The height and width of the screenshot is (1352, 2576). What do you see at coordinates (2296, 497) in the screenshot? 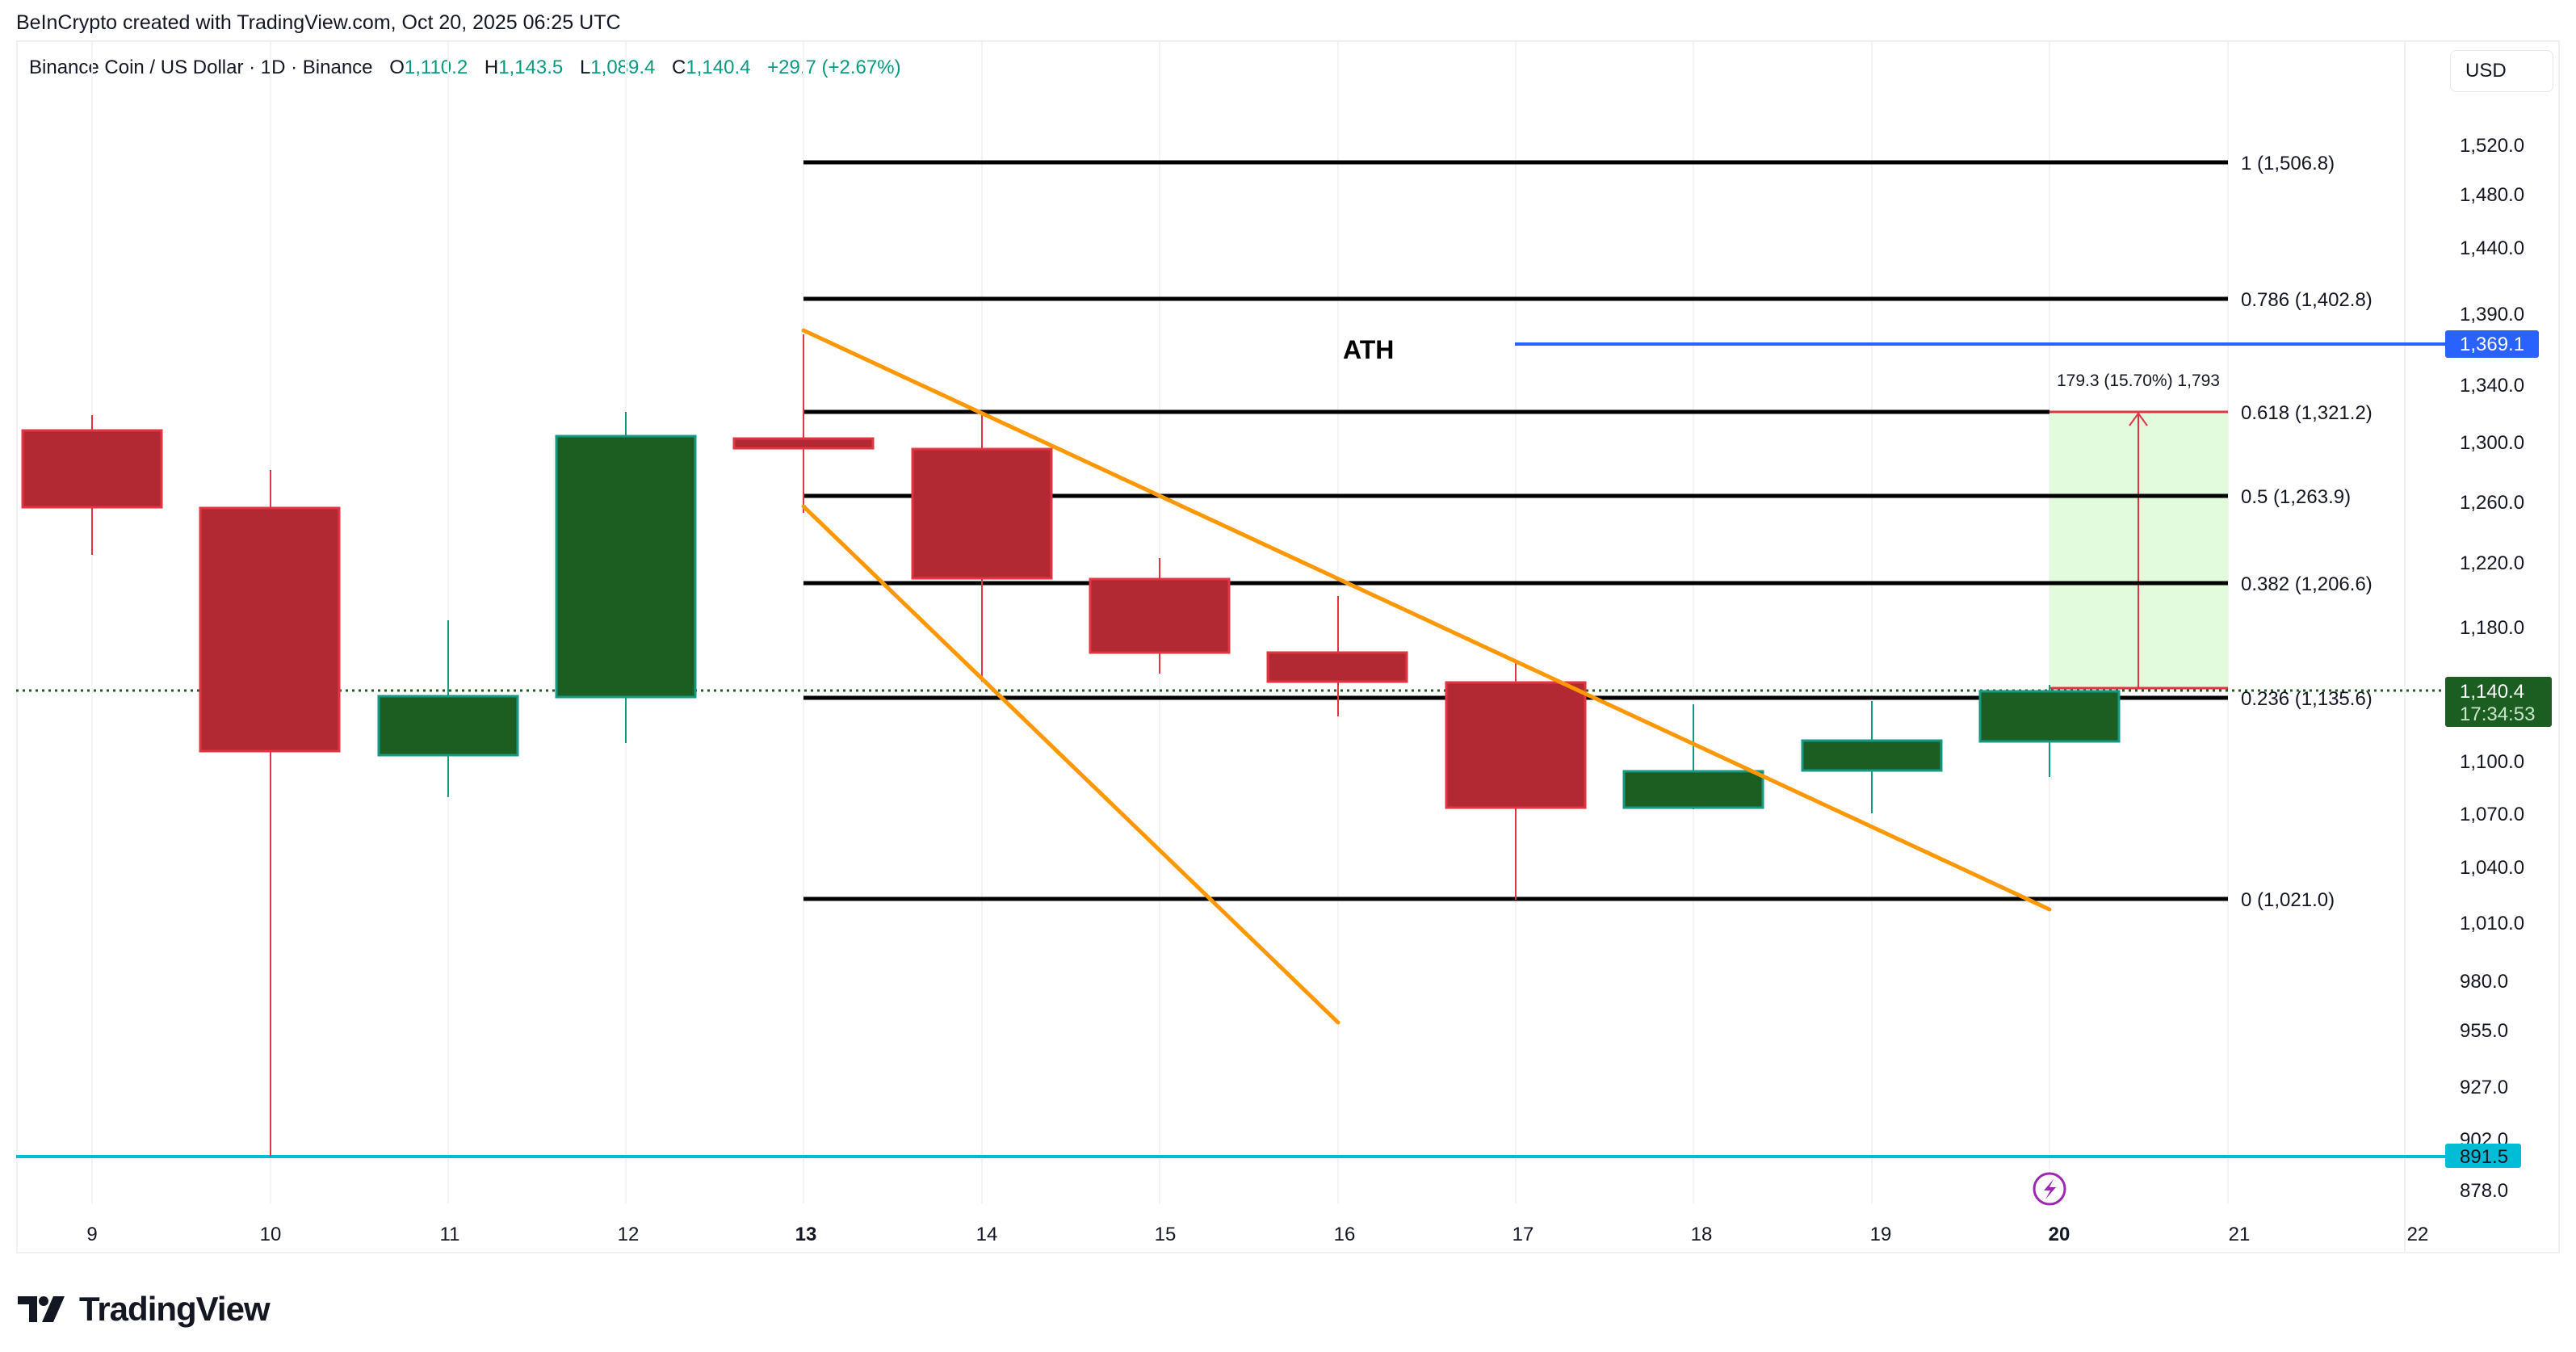
I see `fib-label-05: 0.5 (1,263.9)` at bounding box center [2296, 497].